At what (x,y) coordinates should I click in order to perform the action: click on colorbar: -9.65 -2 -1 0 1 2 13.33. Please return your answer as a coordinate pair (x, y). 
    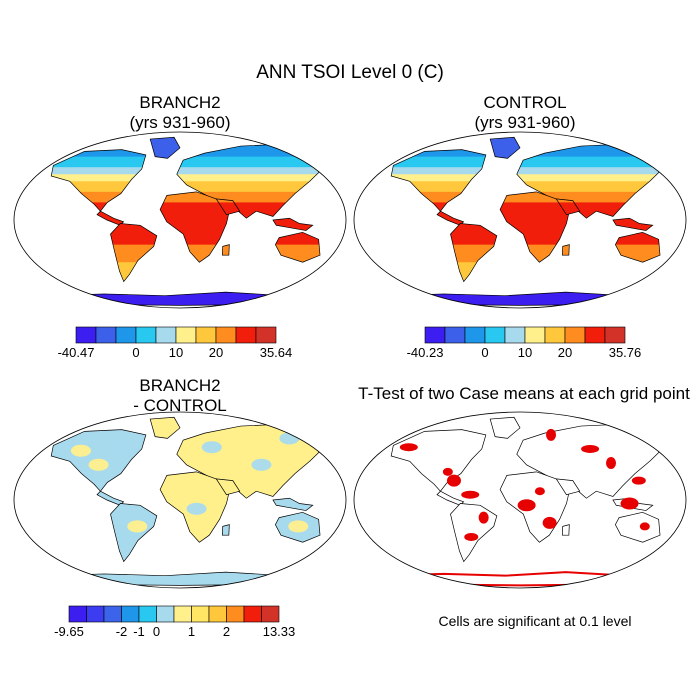
    Looking at the image, I should click on (174, 622).